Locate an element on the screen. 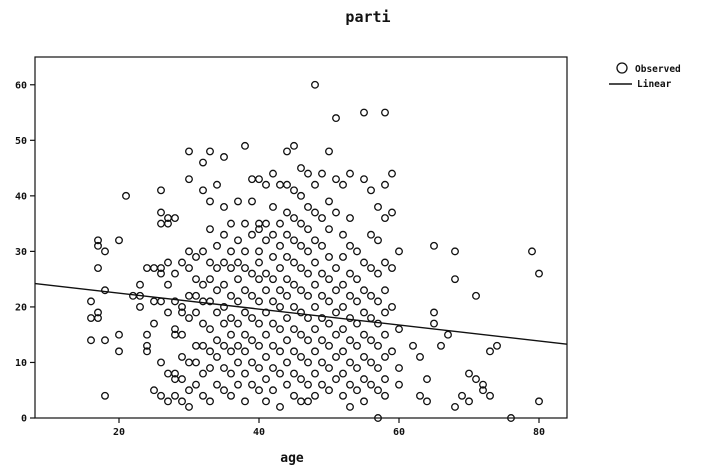  legend-linear-label: Linear is located at coordinates (654, 84).